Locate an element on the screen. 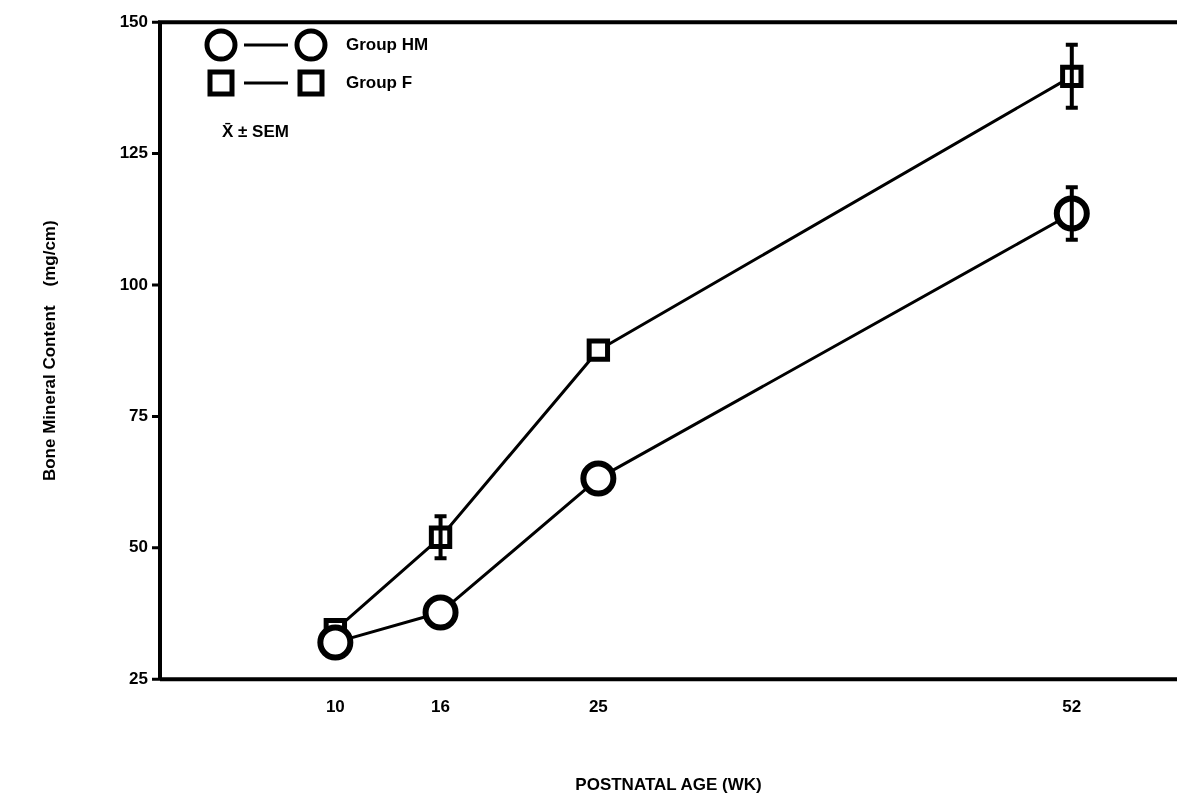 This screenshot has height=800, width=1198. annotation: X̄ ± SEM is located at coordinates (255, 132).